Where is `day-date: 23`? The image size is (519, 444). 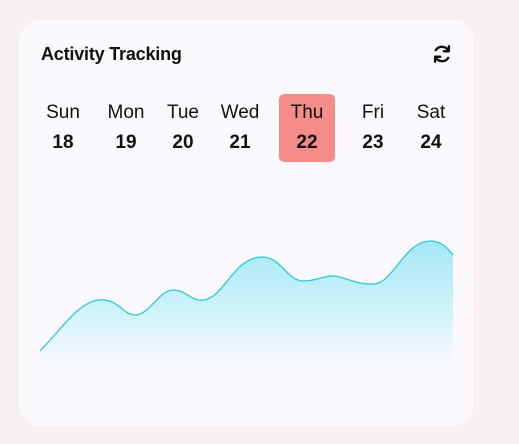 day-date: 23 is located at coordinates (373, 142).